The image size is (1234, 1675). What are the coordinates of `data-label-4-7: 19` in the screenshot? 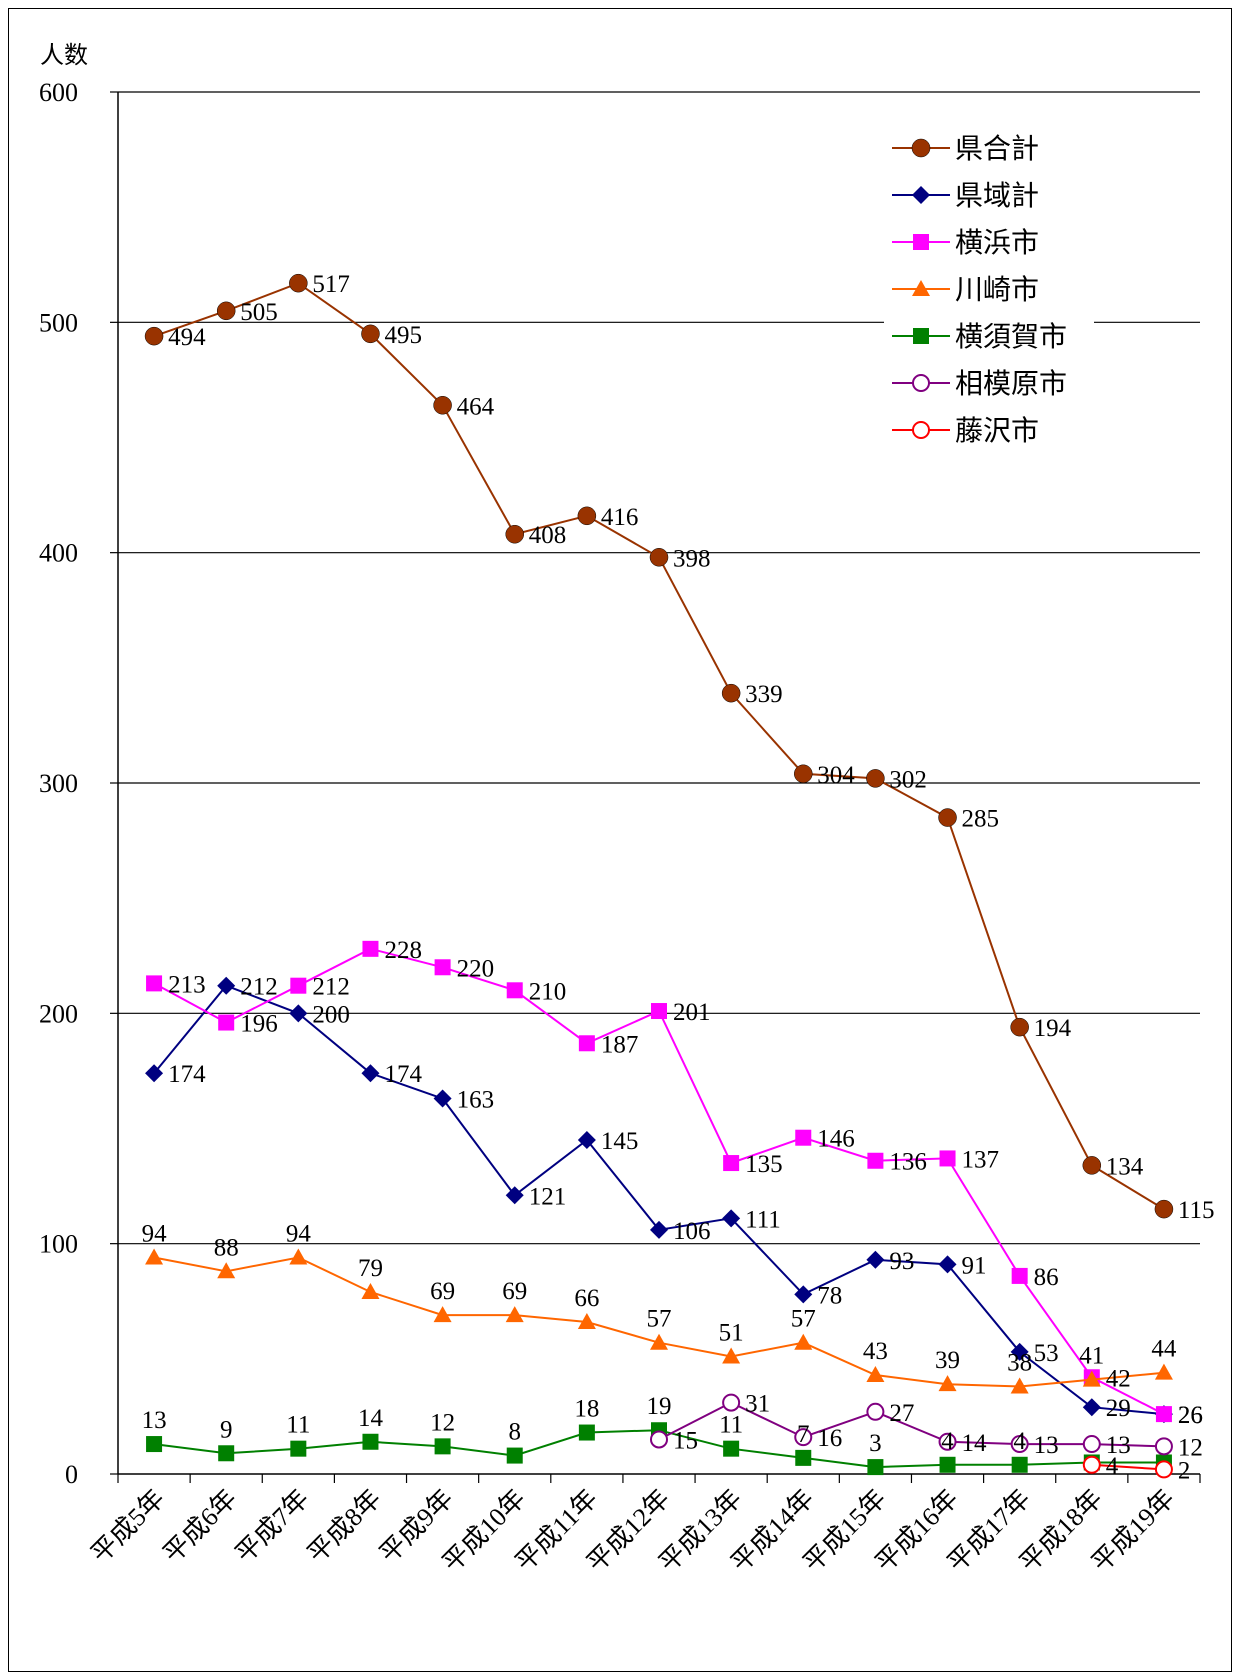 It's located at (659, 1406).